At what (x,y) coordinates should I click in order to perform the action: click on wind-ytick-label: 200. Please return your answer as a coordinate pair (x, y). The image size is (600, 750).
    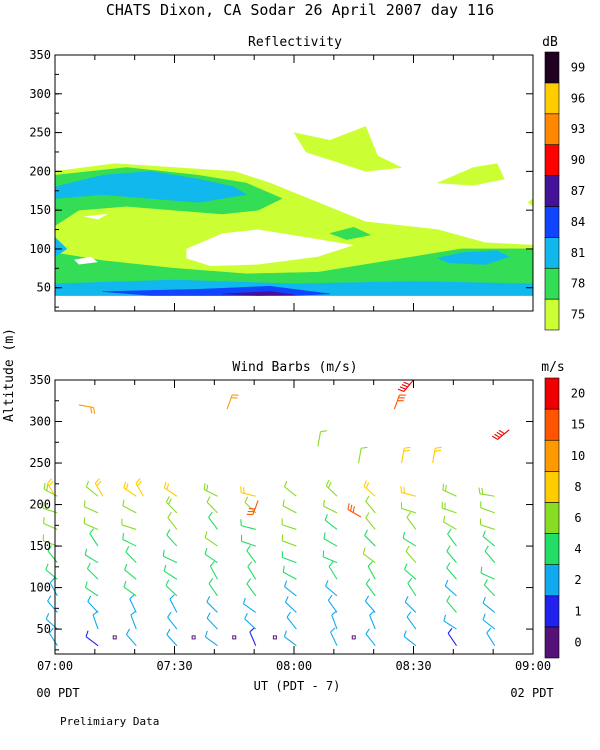
    Looking at the image, I should click on (40, 505).